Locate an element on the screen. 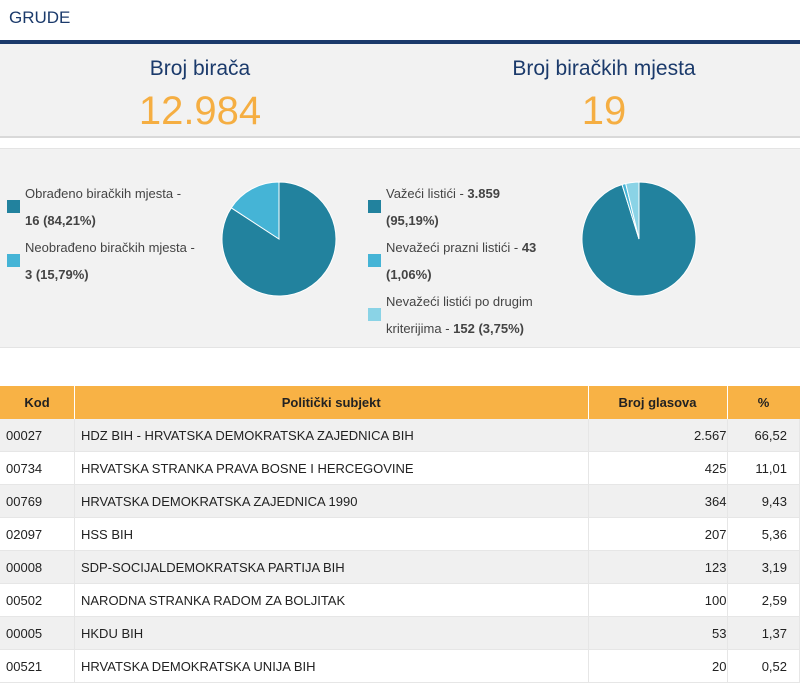 The height and width of the screenshot is (683, 800). col-header-pct: % is located at coordinates (763, 402).